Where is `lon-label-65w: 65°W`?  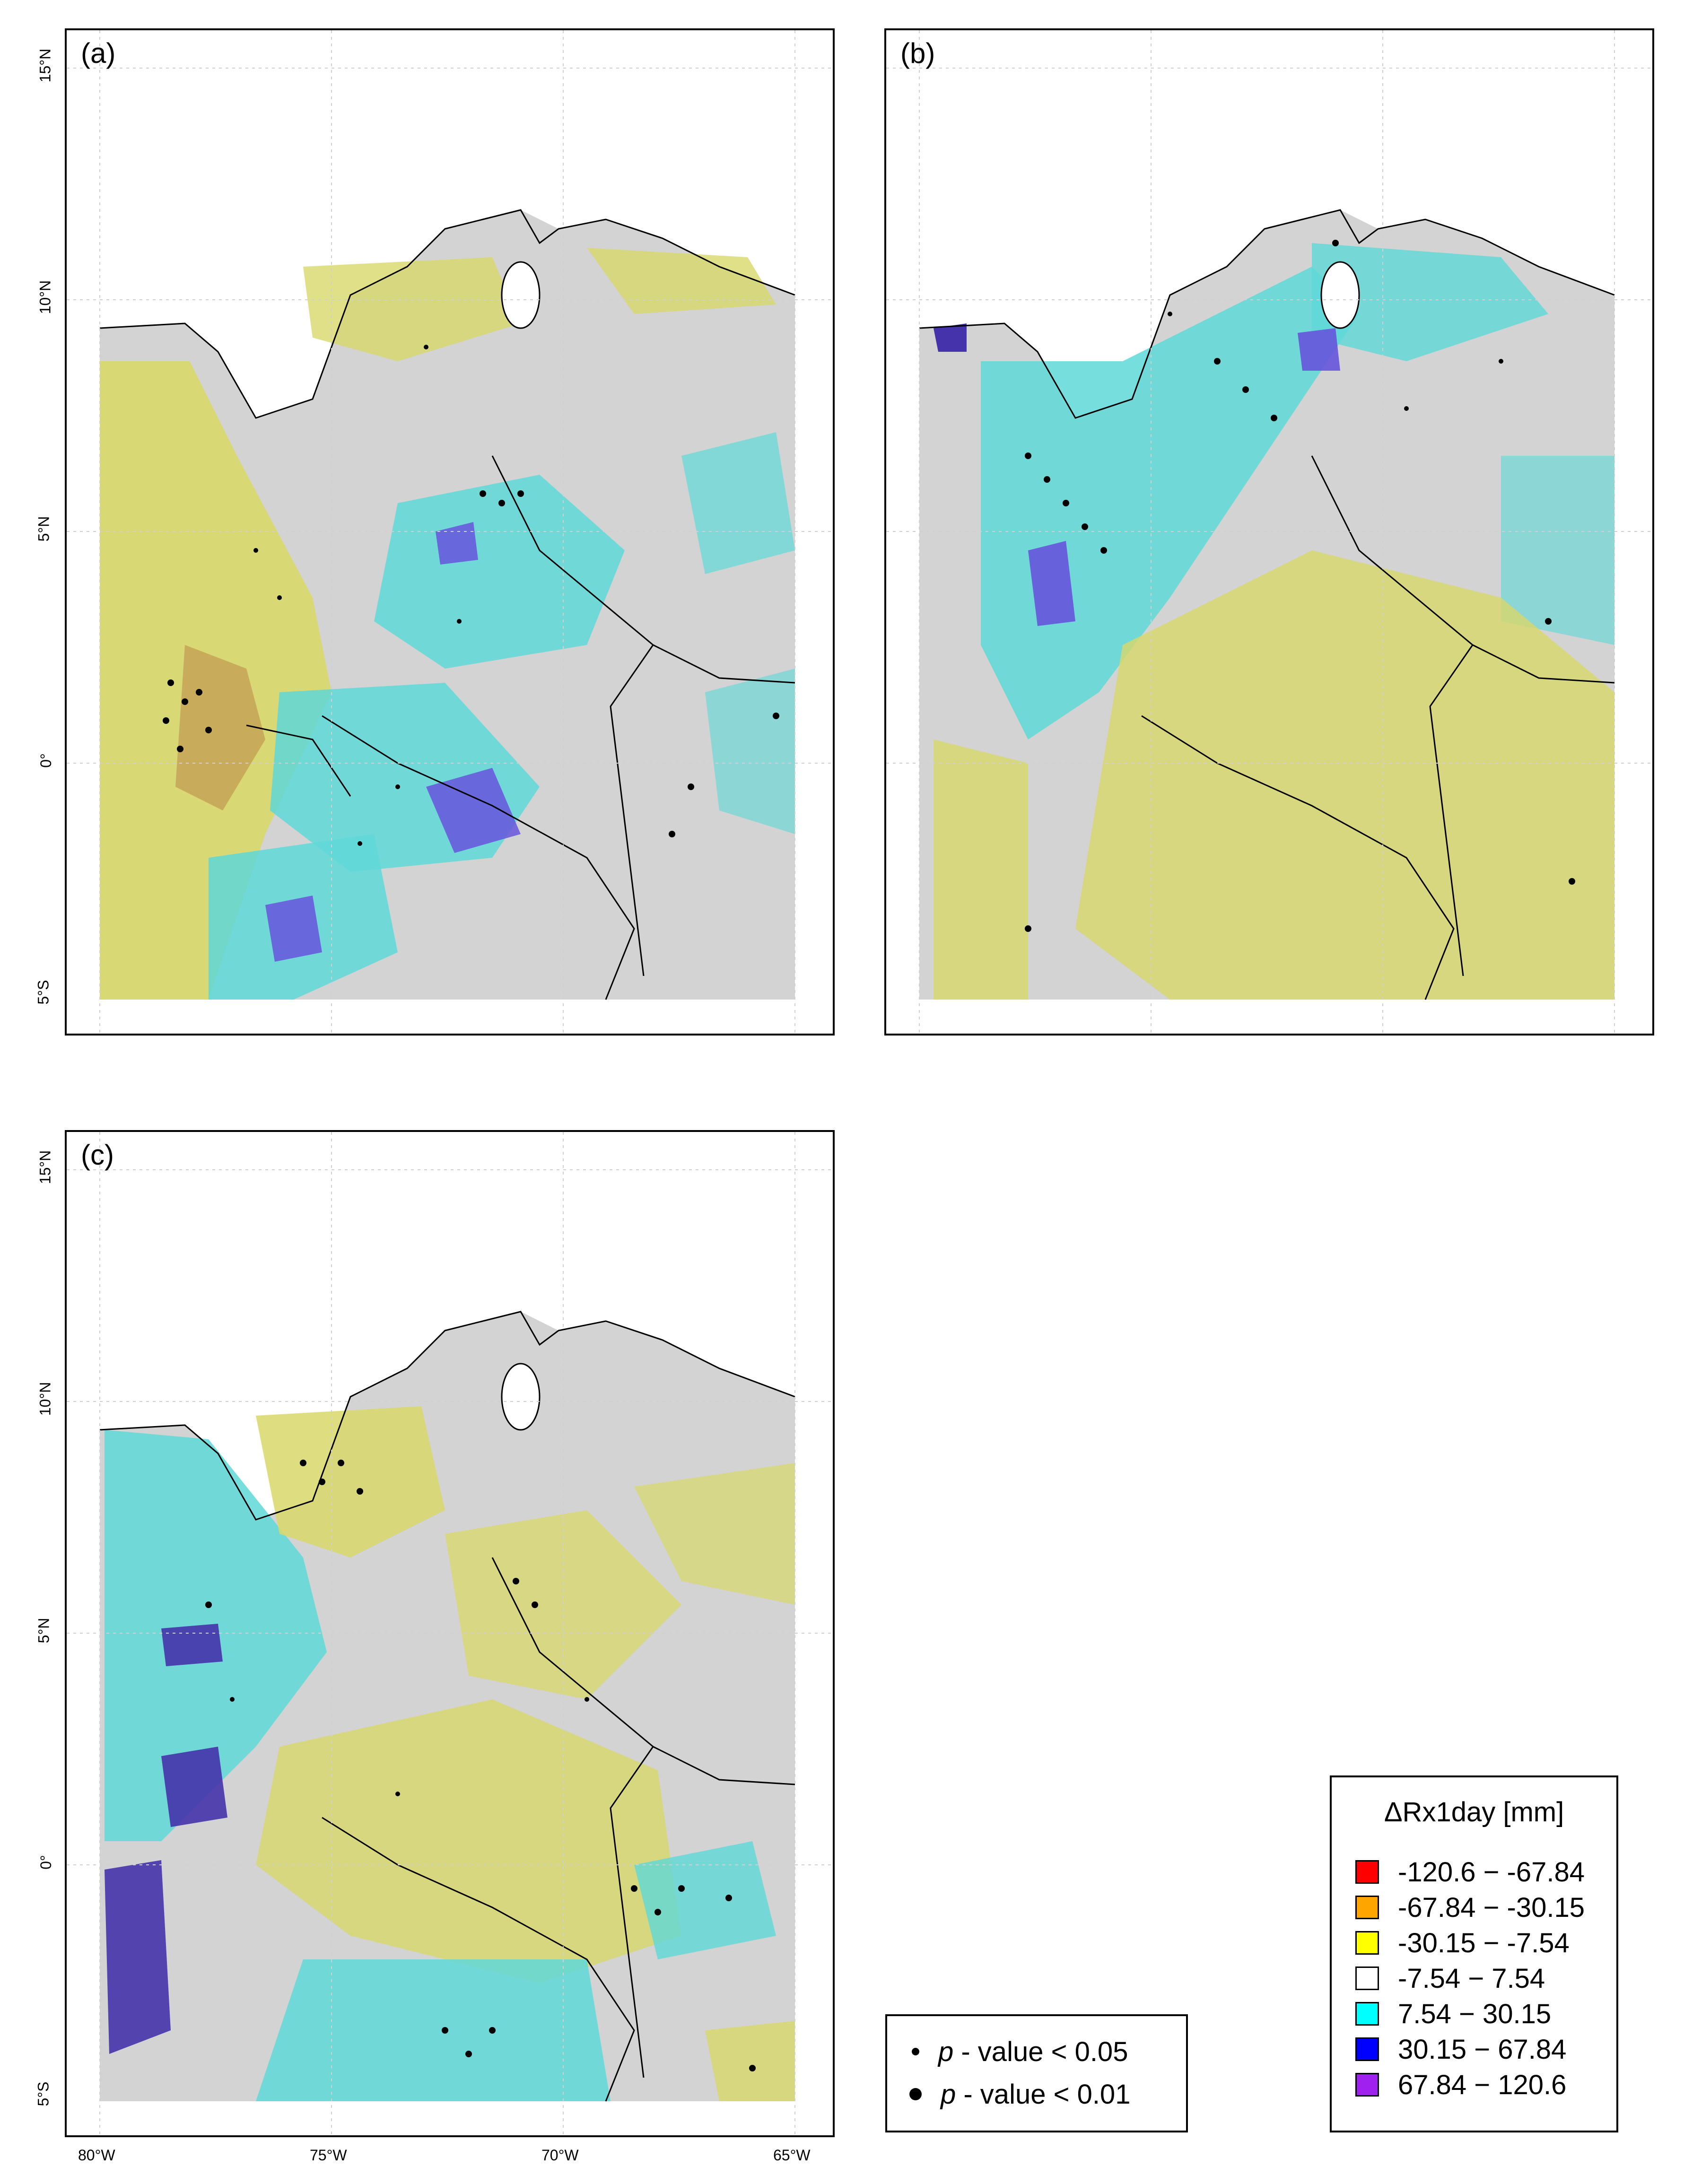 lon-label-65w: 65°W is located at coordinates (792, 2156).